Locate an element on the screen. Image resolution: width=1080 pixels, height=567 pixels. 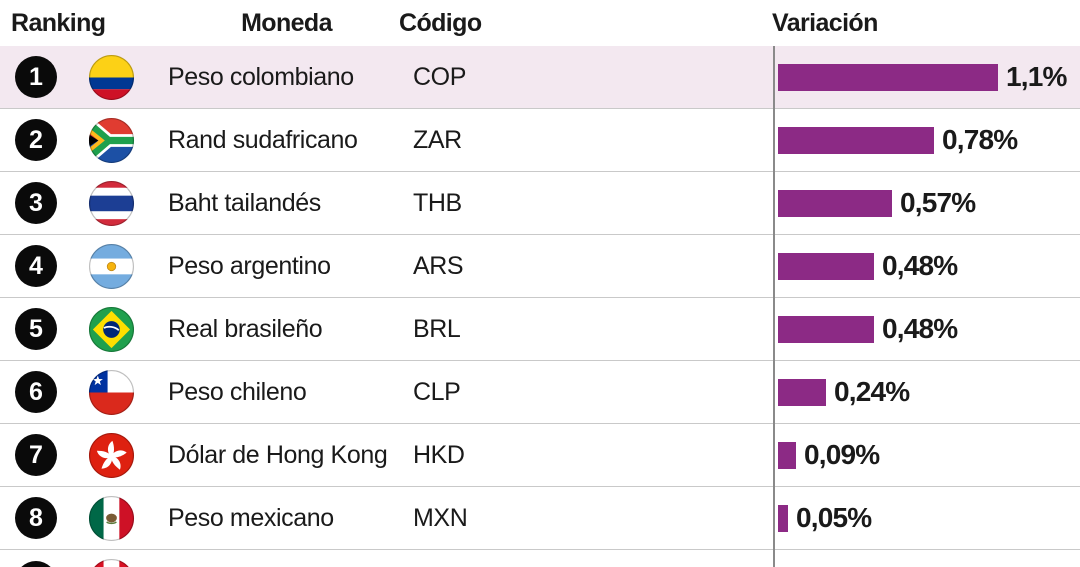
variation-value: 0,24% is located at coordinates (872, 391).